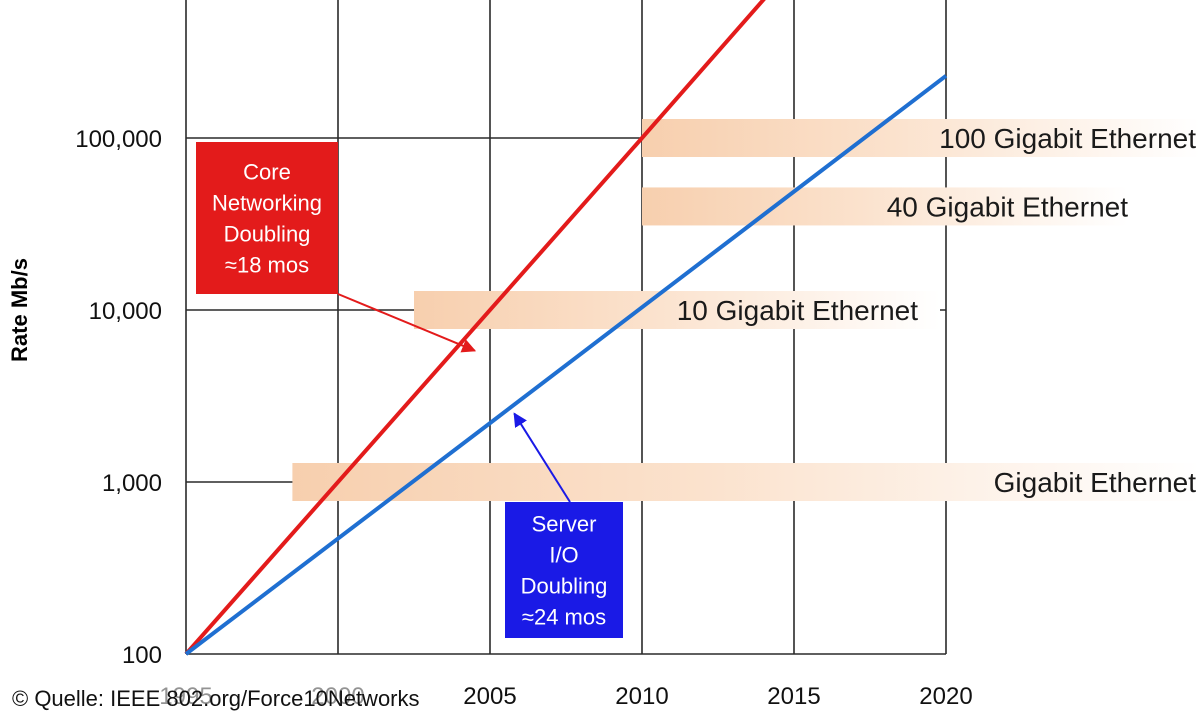  I want to click on band-label-2: 10 Gigabit Ethernet, so click(797, 310).